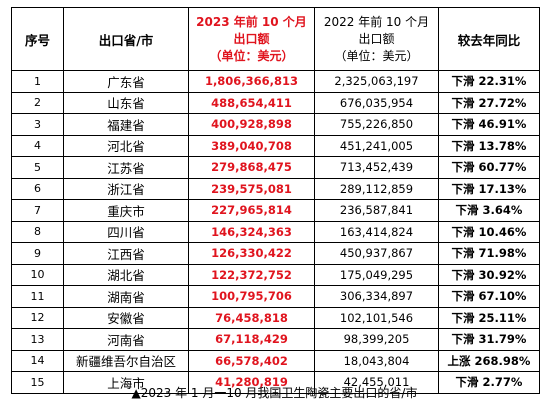 This screenshot has width=549, height=412. I want to click on table-row: 4 河北省 389,040,708 451,241,005 下滑 13.78%, so click(275, 145).